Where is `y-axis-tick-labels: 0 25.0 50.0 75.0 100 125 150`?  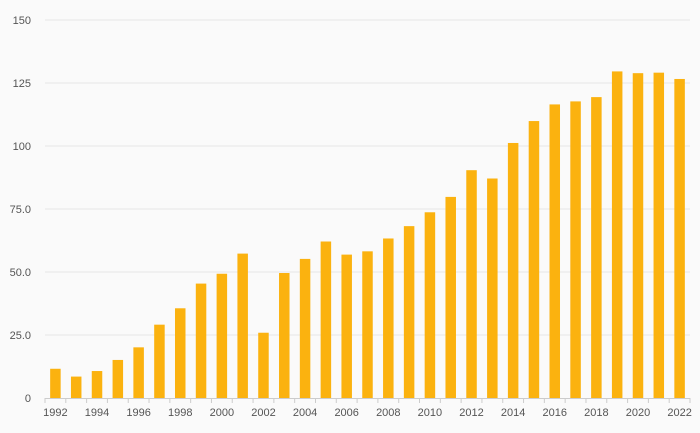 y-axis-tick-labels: 0 25.0 50.0 75.0 100 125 150 is located at coordinates (20, 210).